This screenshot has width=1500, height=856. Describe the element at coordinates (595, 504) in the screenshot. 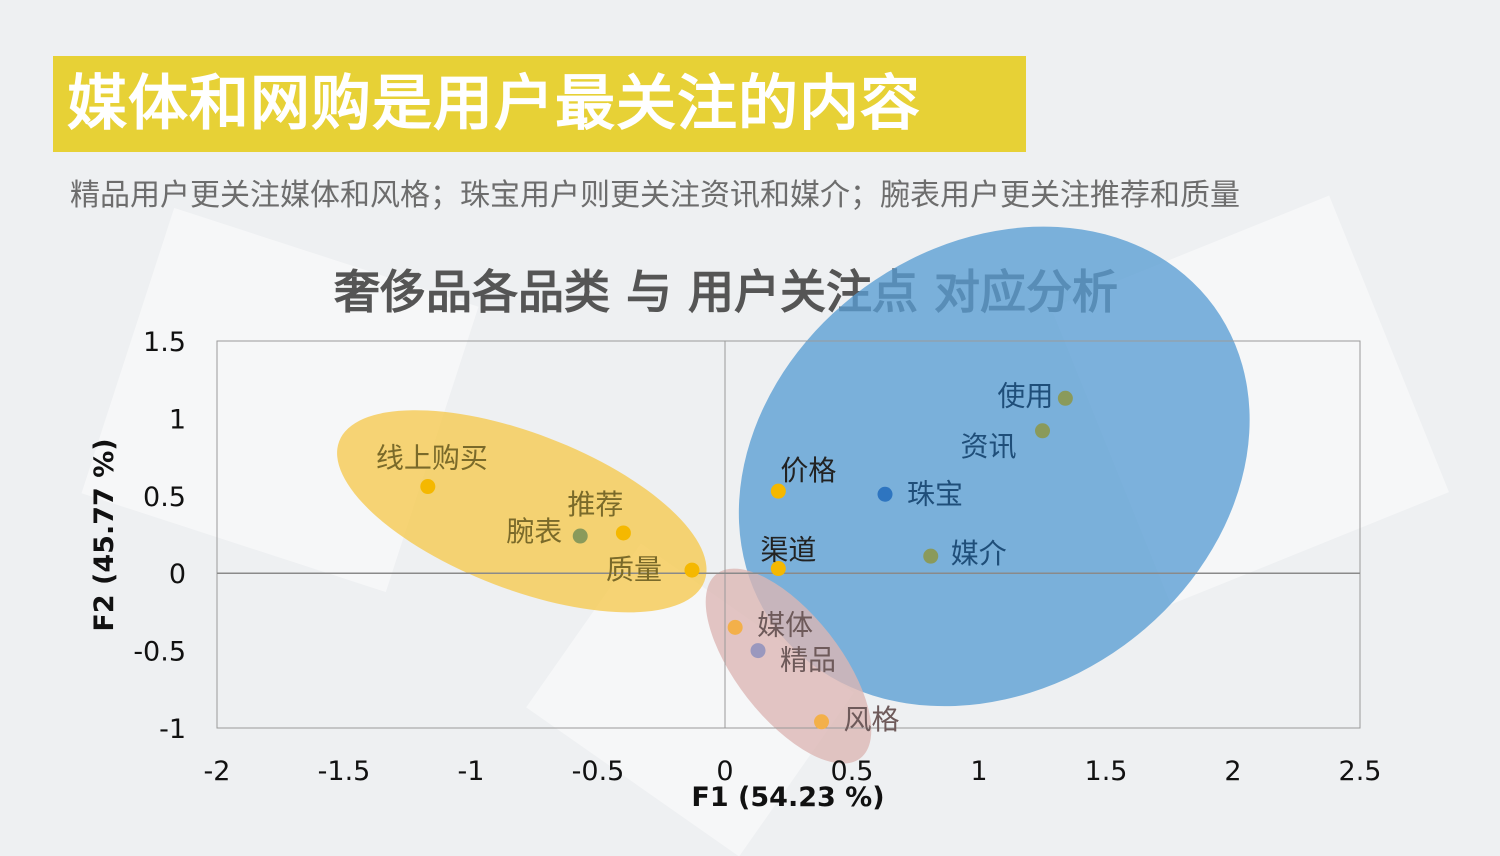

I see `point-label: 推荐` at that location.